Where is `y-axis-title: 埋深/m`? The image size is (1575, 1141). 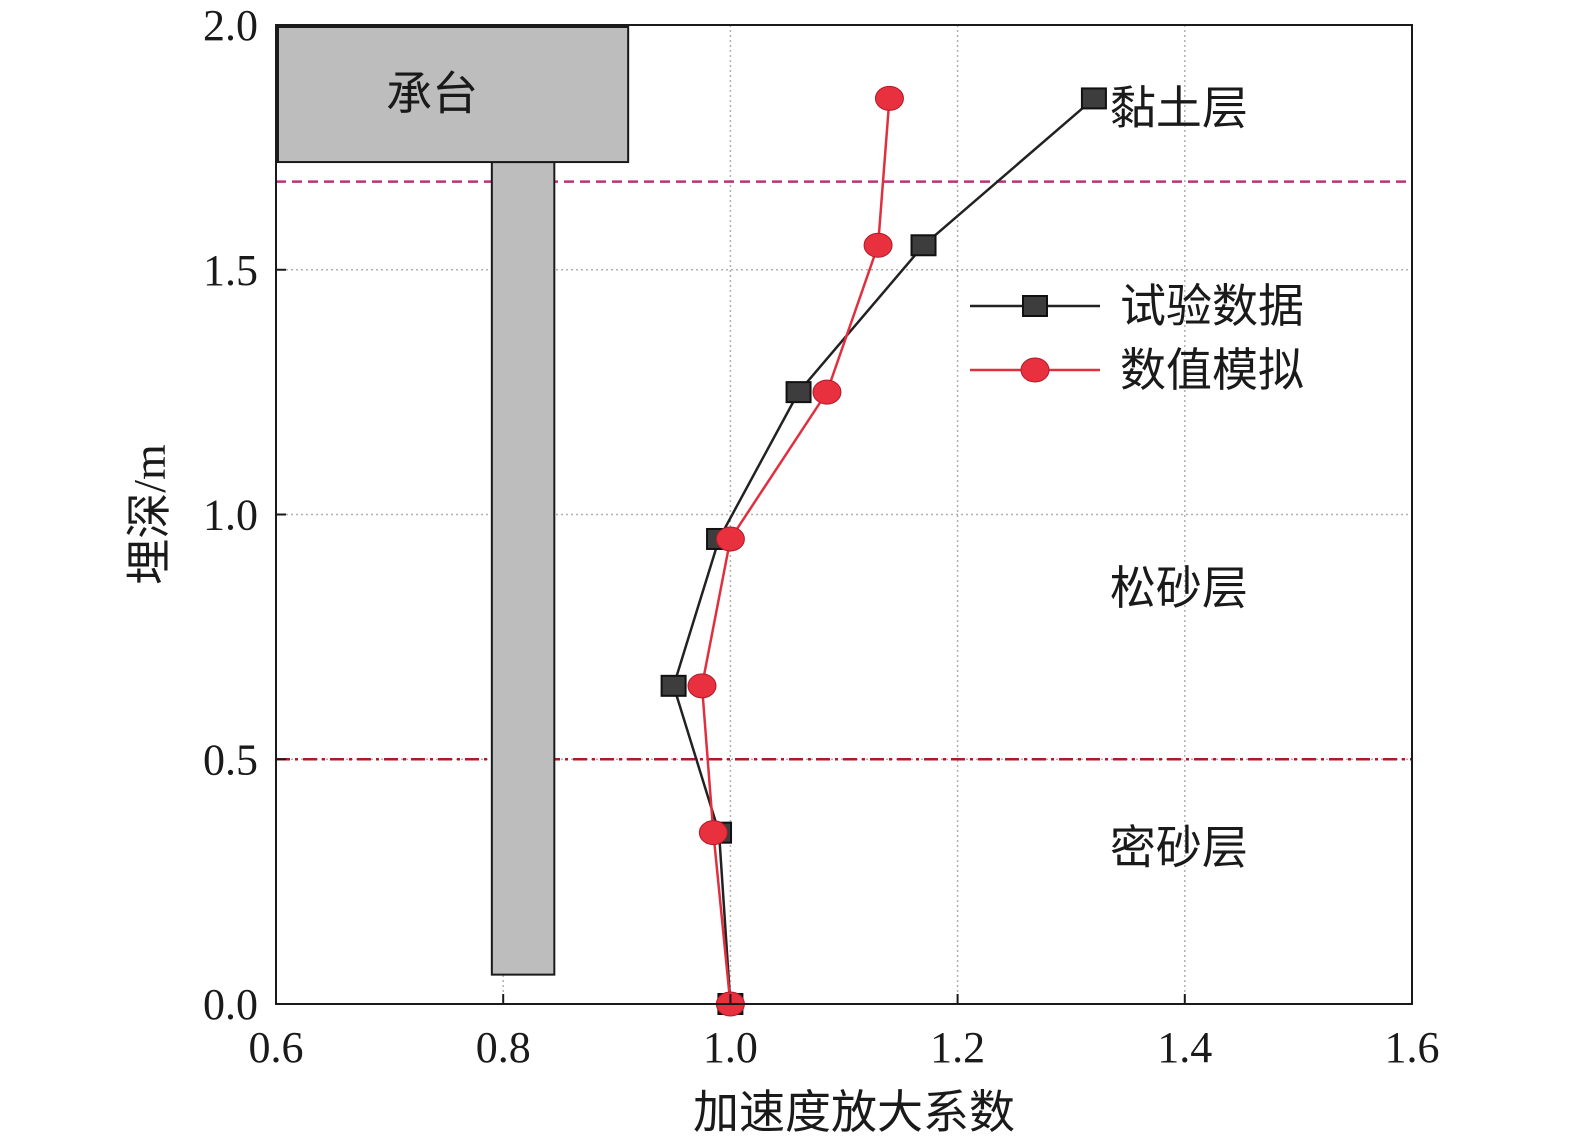
y-axis-title: 埋深/m is located at coordinates (149, 514).